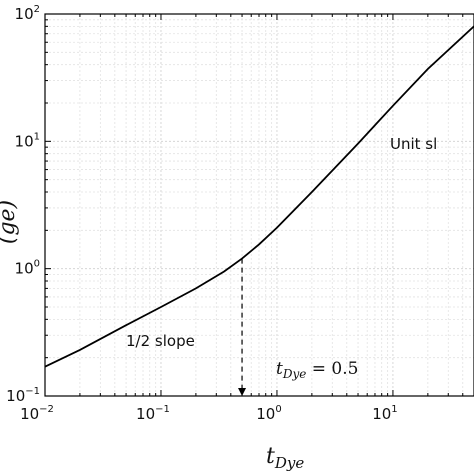 The image size is (474, 474). Describe the element at coordinates (394, 409) in the screenshot. I see `x-tick-exp: 1` at that location.